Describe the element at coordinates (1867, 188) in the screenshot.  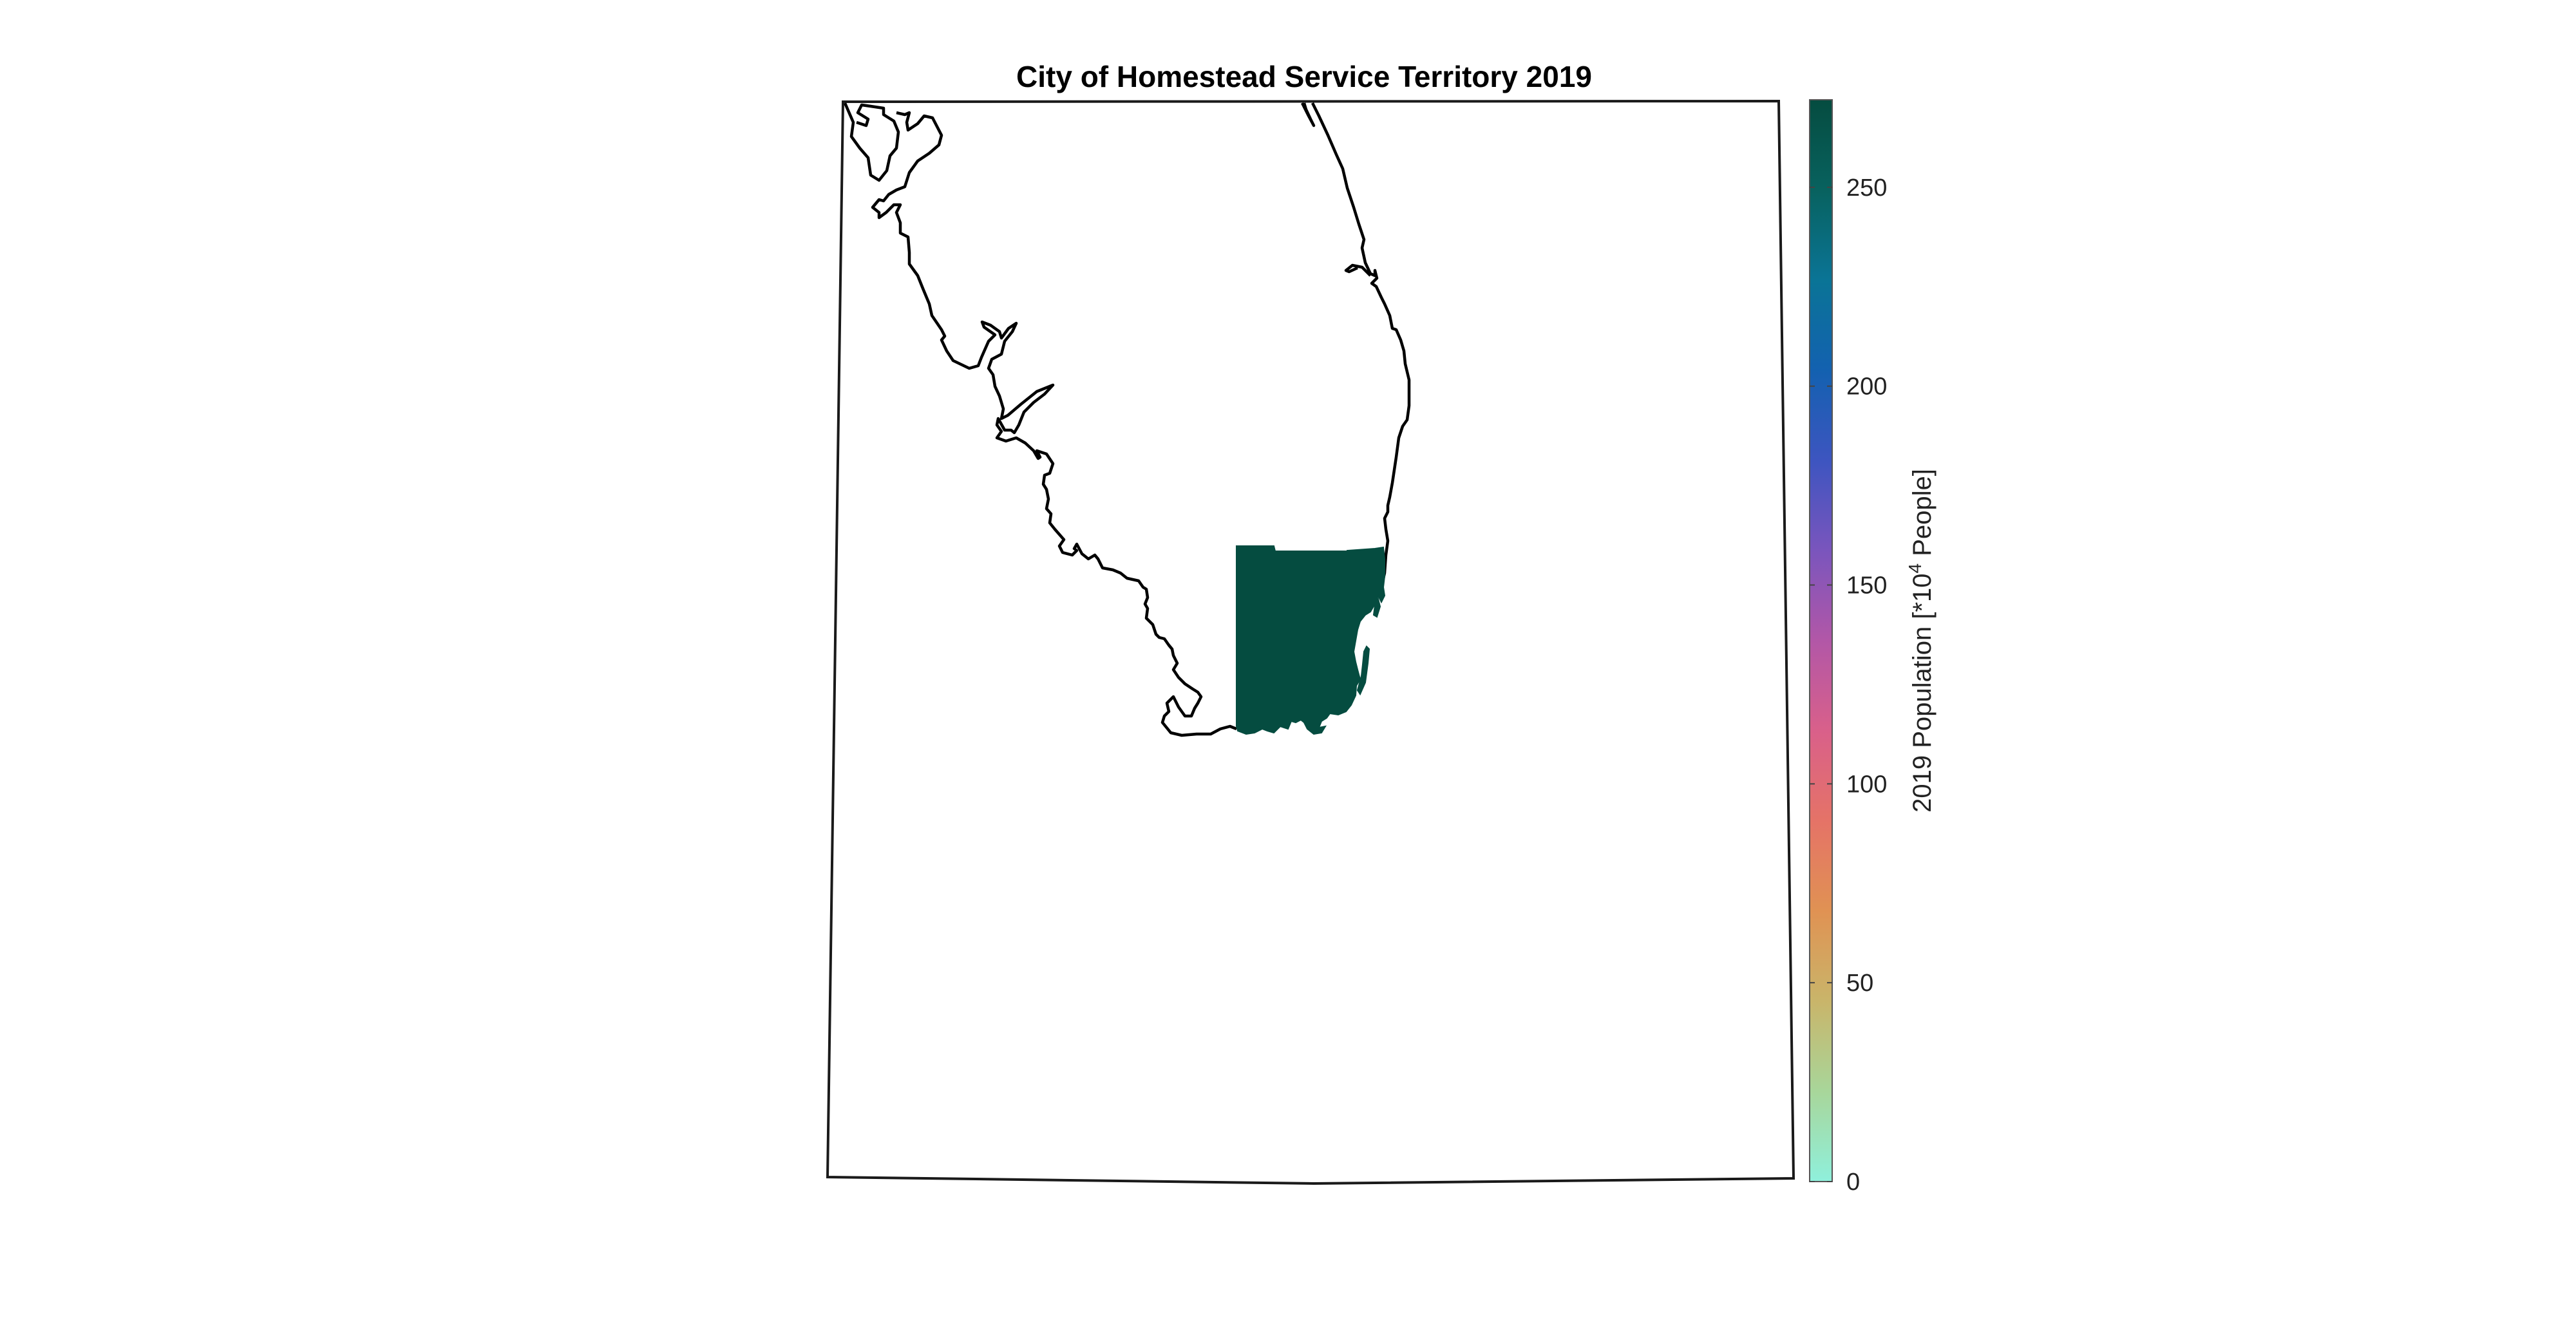
I see `colorbar-tick-label: 250` at that location.